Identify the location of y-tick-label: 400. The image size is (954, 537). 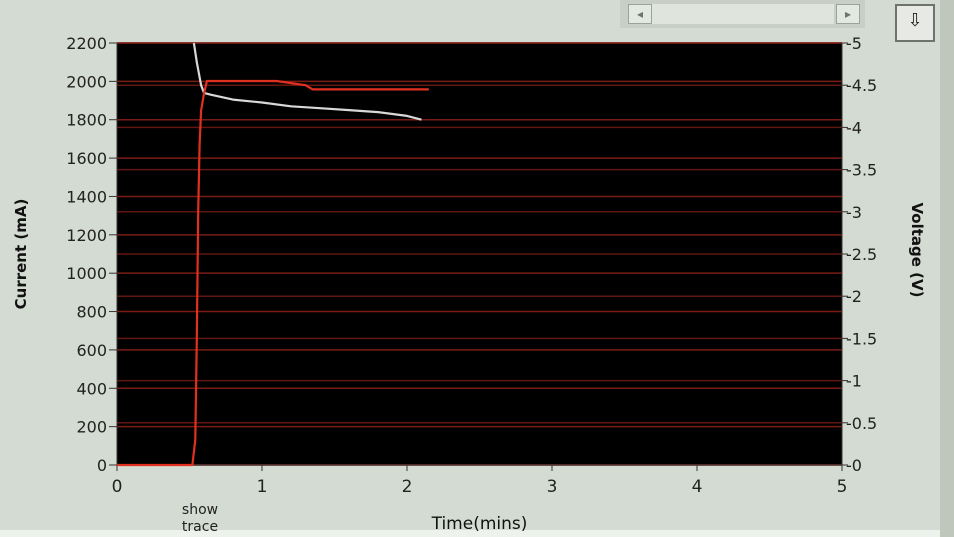
(91, 388).